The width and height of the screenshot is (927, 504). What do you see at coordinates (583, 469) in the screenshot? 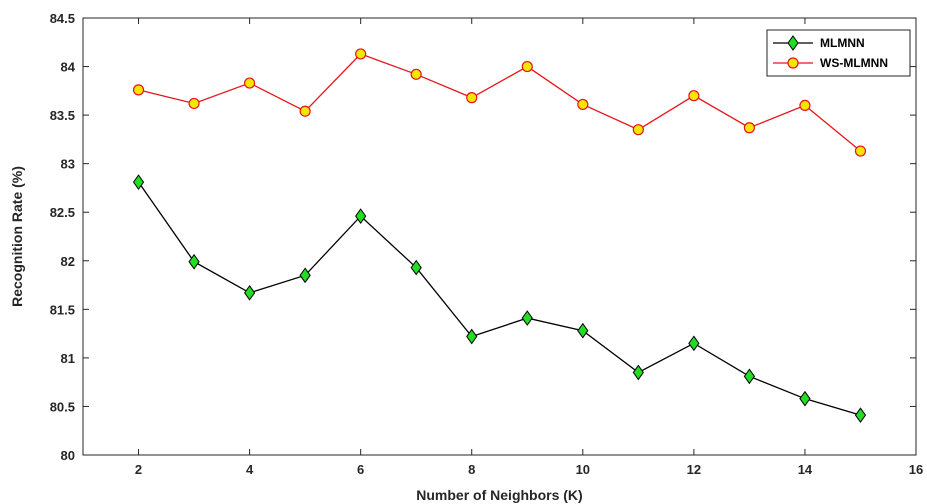
I see `x-tick-label: 10` at bounding box center [583, 469].